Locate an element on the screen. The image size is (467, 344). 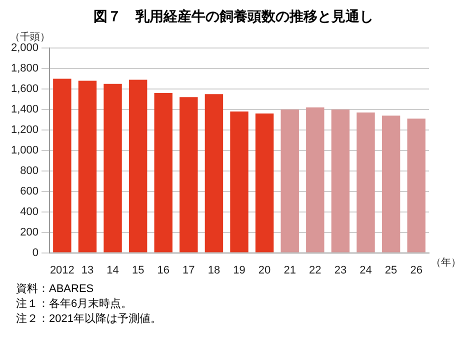
x-tick-label: 20 is located at coordinates (264, 270).